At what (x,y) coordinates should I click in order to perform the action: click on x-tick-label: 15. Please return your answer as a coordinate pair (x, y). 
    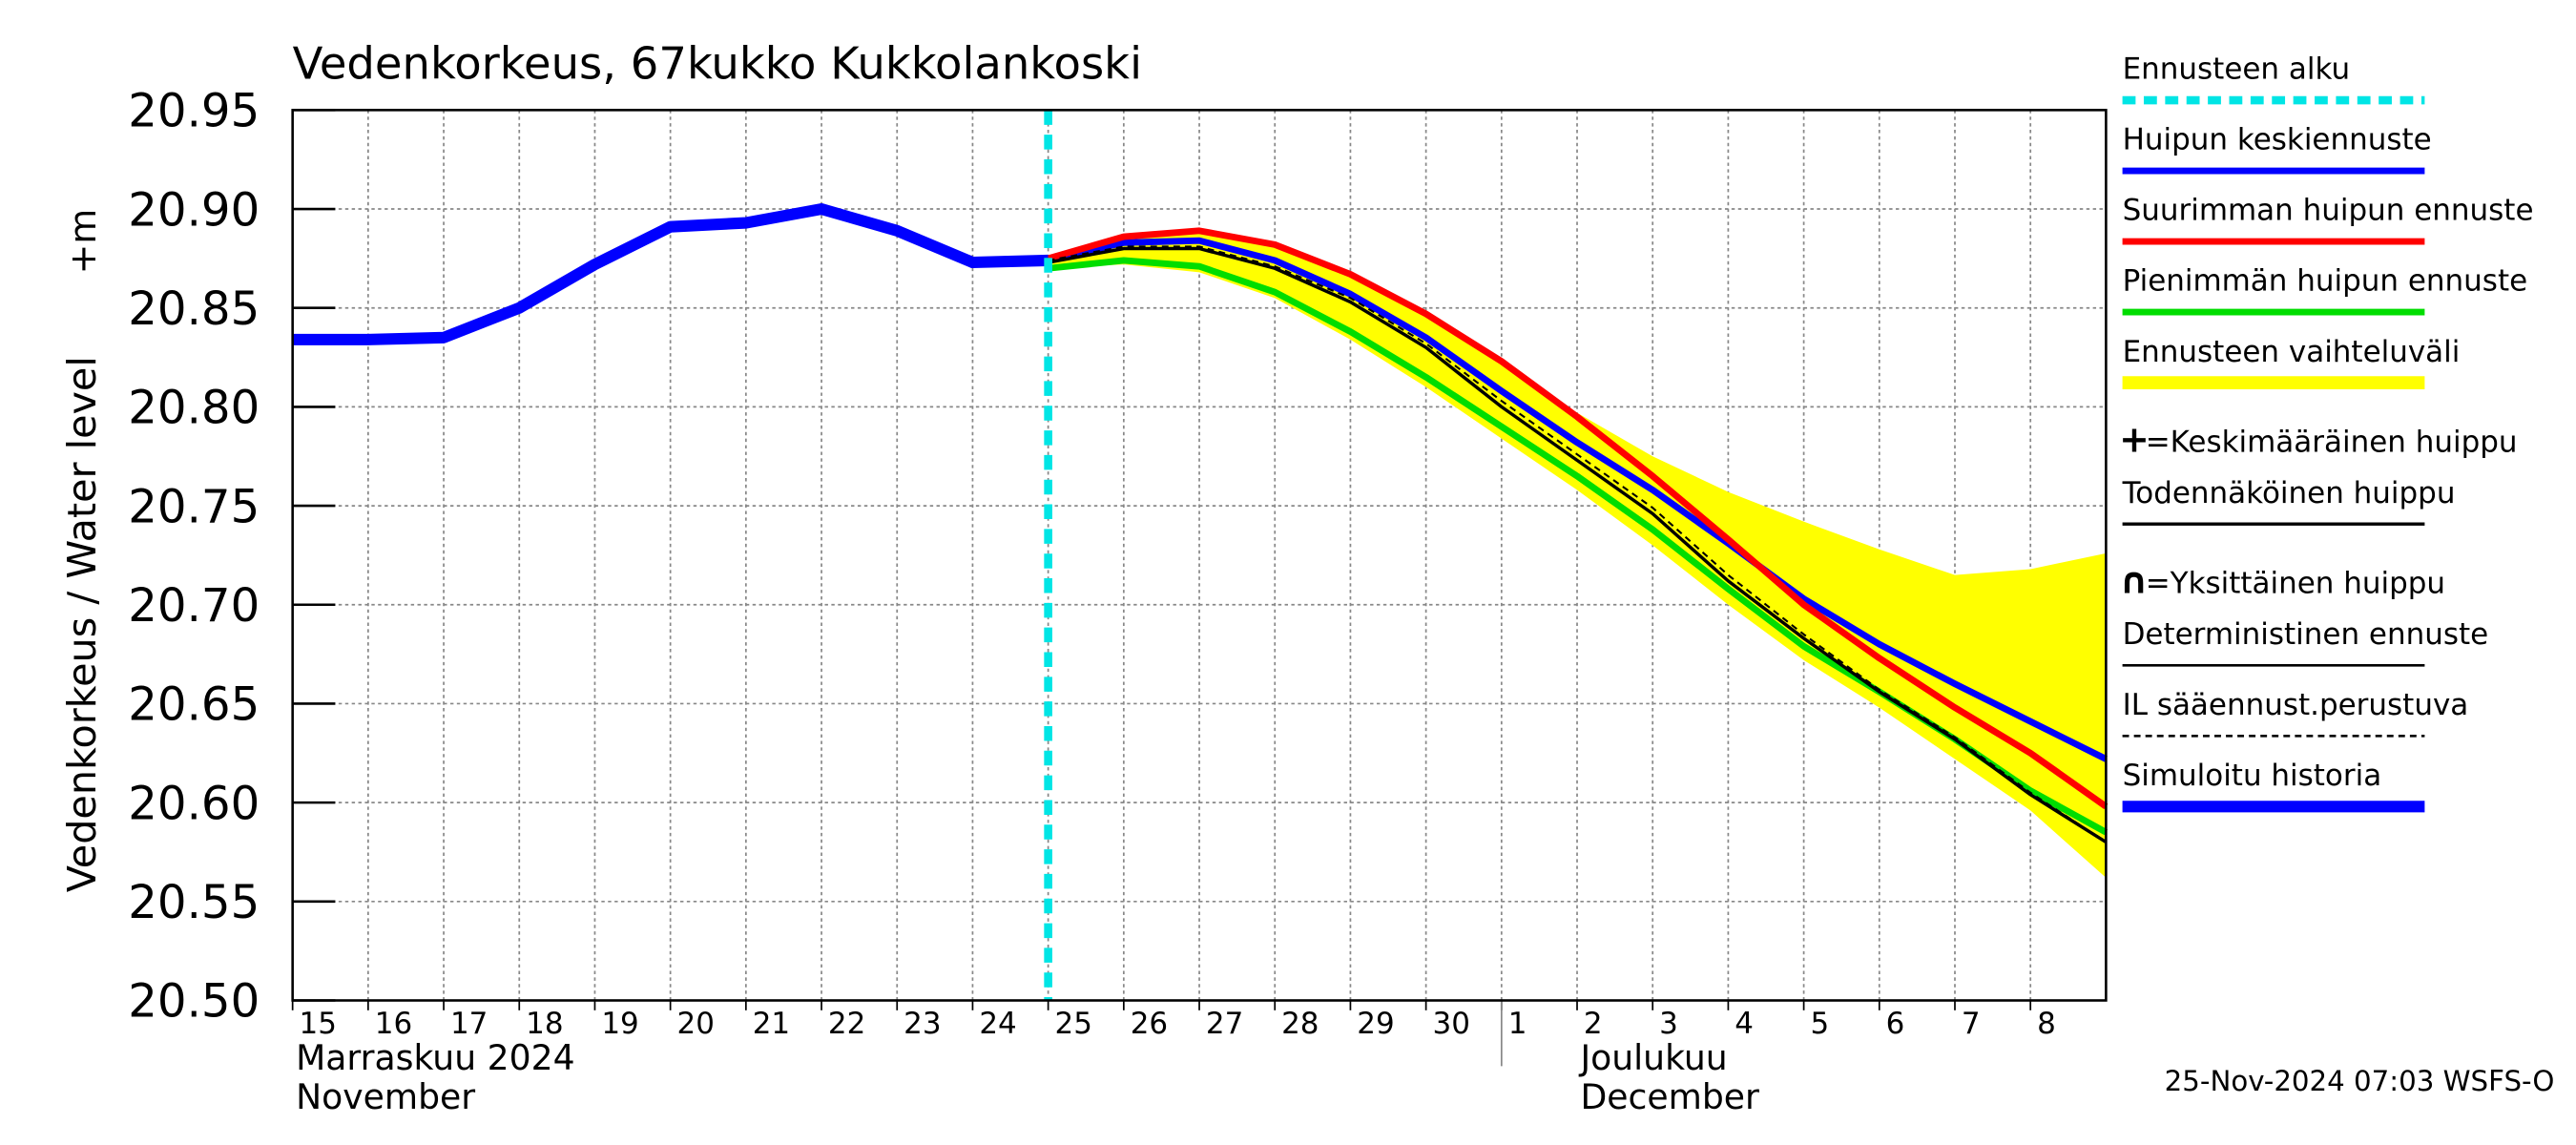
    Looking at the image, I should click on (318, 1024).